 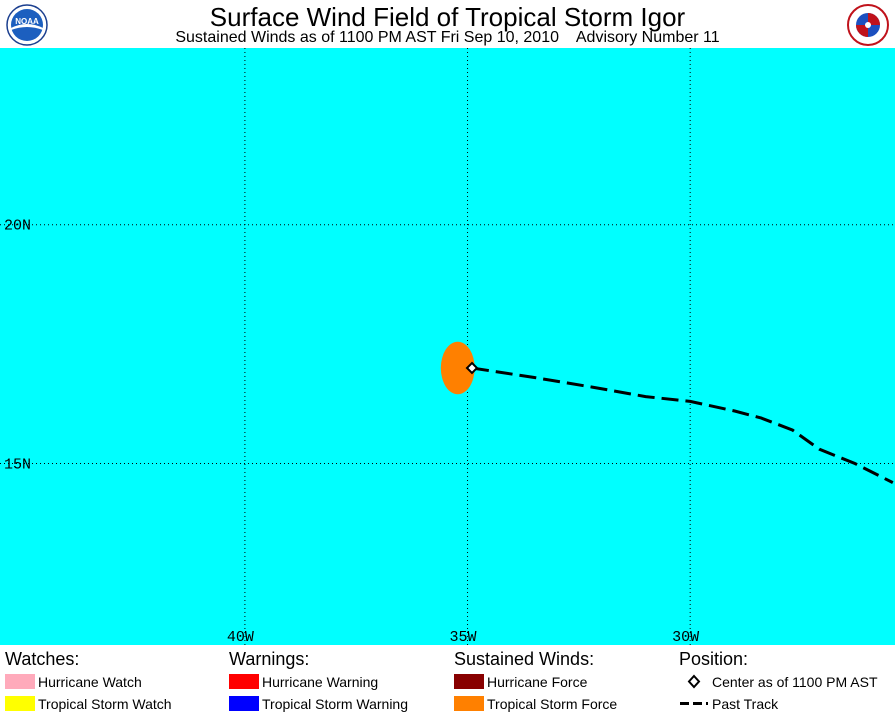 I want to click on nws-logo, so click(x=868, y=25).